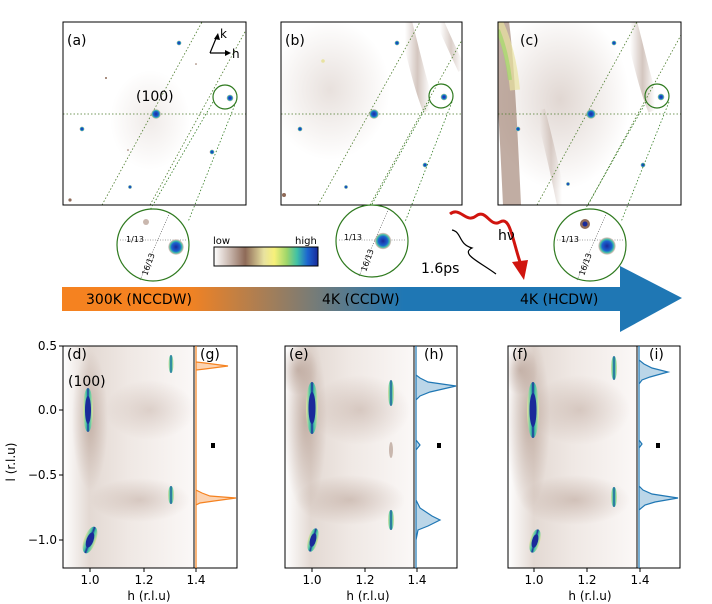 This screenshot has height=604, width=712. I want to click on photon-wavy-arrow, so click(485, 236).